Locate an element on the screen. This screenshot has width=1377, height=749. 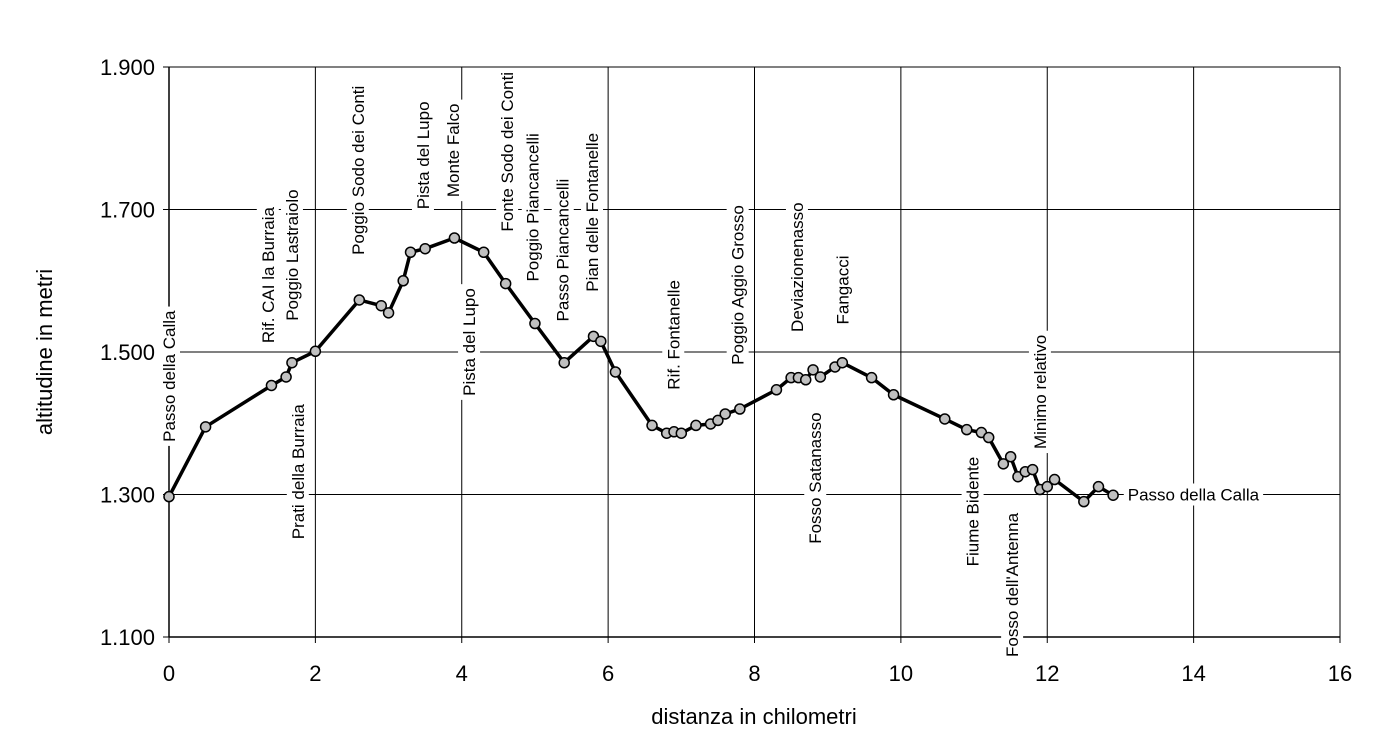
y-tick-label: 1.100 is located at coordinates (127, 637).